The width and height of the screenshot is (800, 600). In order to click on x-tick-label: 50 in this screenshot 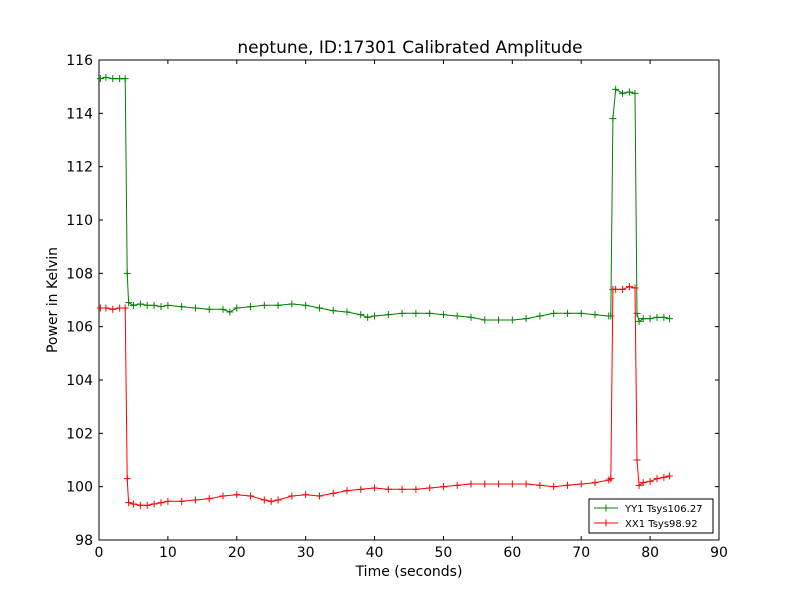, I will do `click(444, 553)`.